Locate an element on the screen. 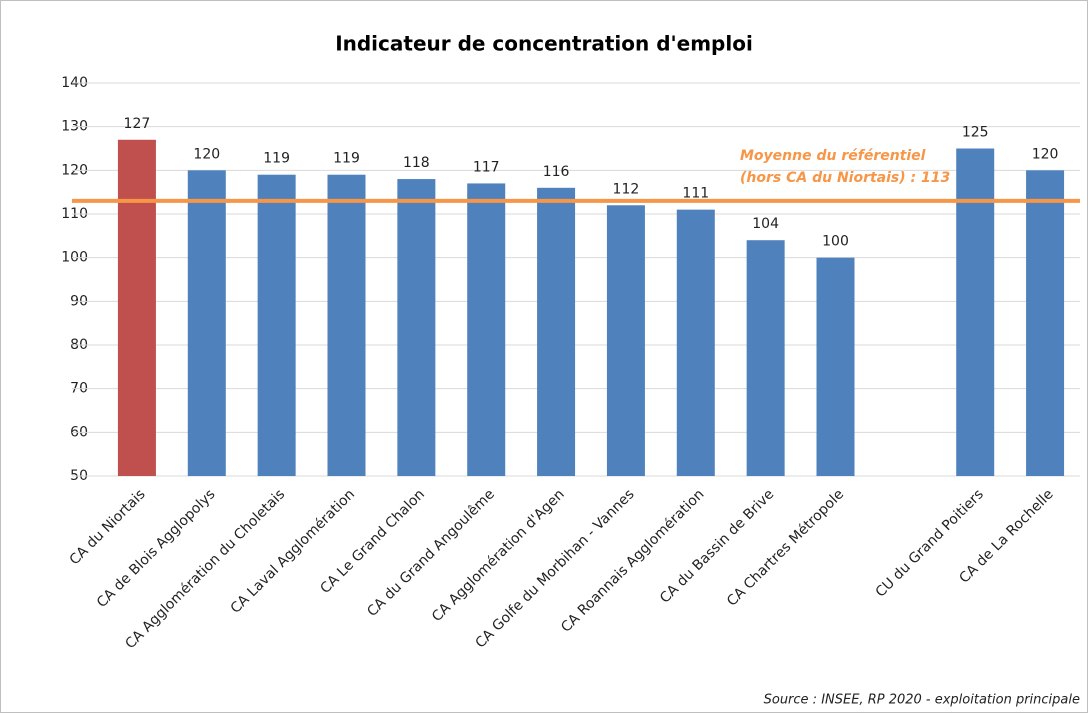 The height and width of the screenshot is (713, 1088). data-label: 125 is located at coordinates (975, 133).